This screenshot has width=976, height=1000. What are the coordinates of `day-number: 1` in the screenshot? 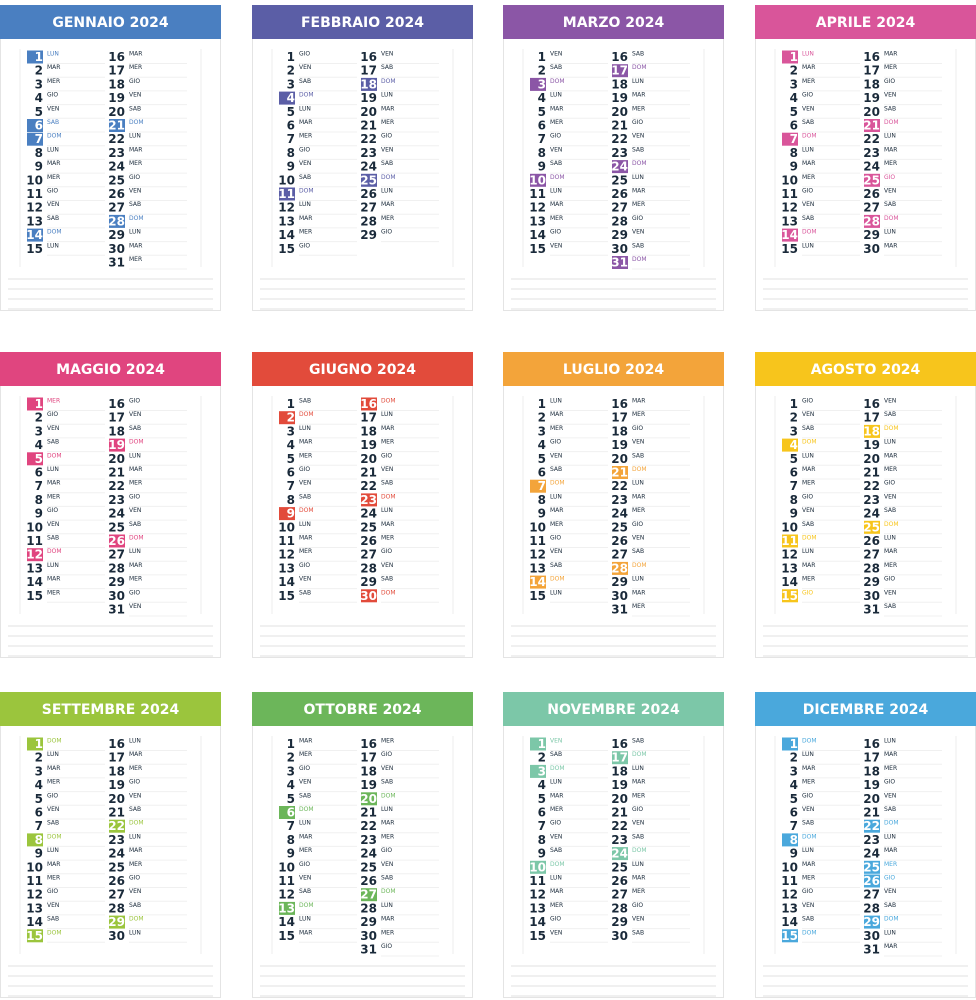 It's located at (542, 744).